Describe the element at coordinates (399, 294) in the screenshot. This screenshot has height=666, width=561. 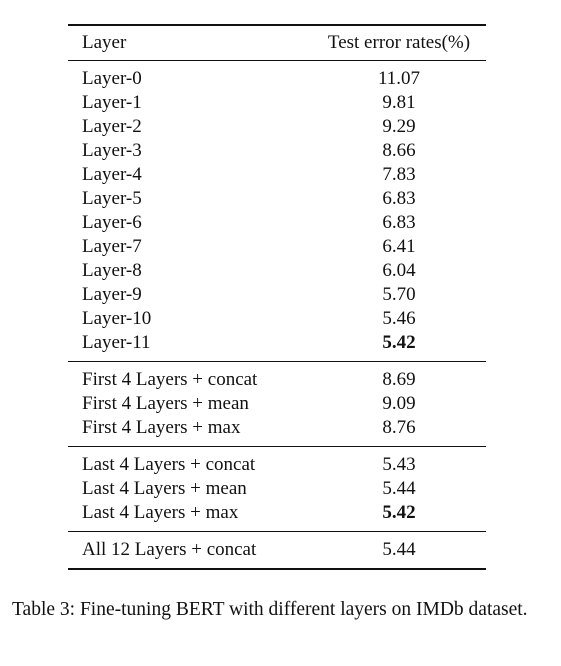
I see `cell-error-rate: 5.70` at that location.